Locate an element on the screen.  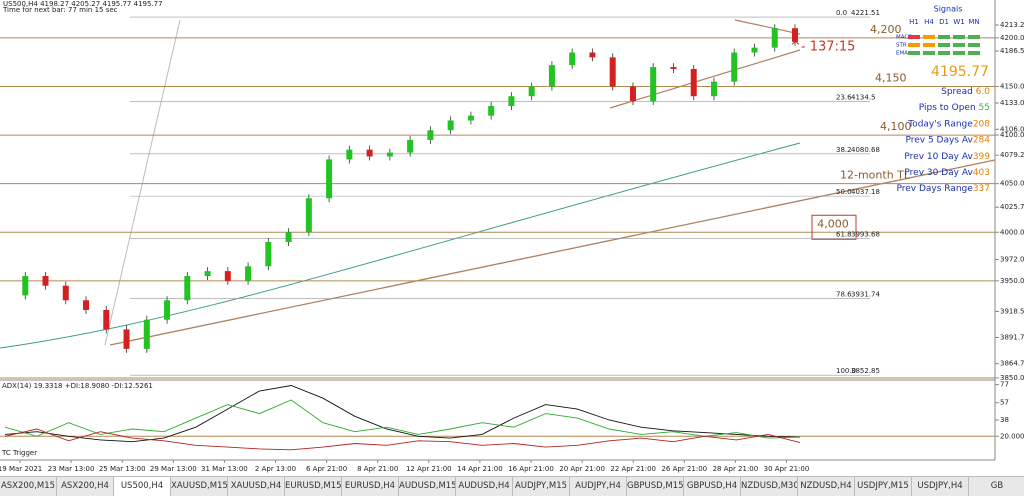
date-label: 20 Apr 21:00 is located at coordinates (582, 469).